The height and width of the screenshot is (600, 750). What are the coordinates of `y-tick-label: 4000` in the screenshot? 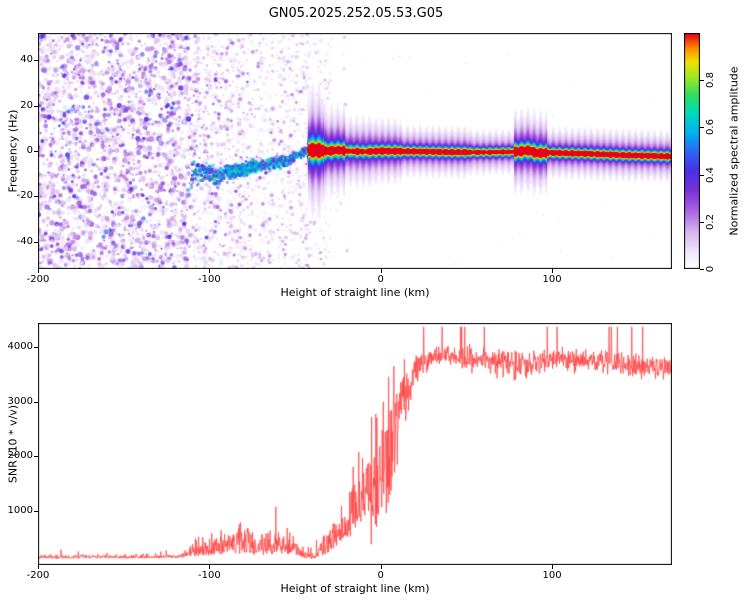 It's located at (20, 347).